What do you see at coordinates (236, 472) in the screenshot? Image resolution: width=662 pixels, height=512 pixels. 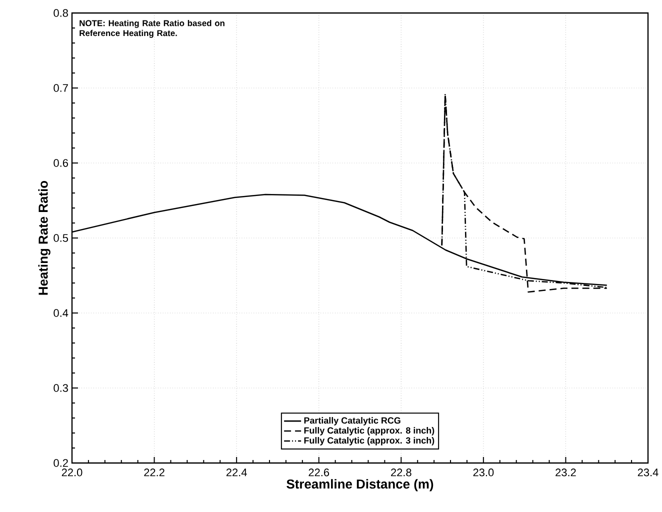 I see `x-tick-label: 22.4` at bounding box center [236, 472].